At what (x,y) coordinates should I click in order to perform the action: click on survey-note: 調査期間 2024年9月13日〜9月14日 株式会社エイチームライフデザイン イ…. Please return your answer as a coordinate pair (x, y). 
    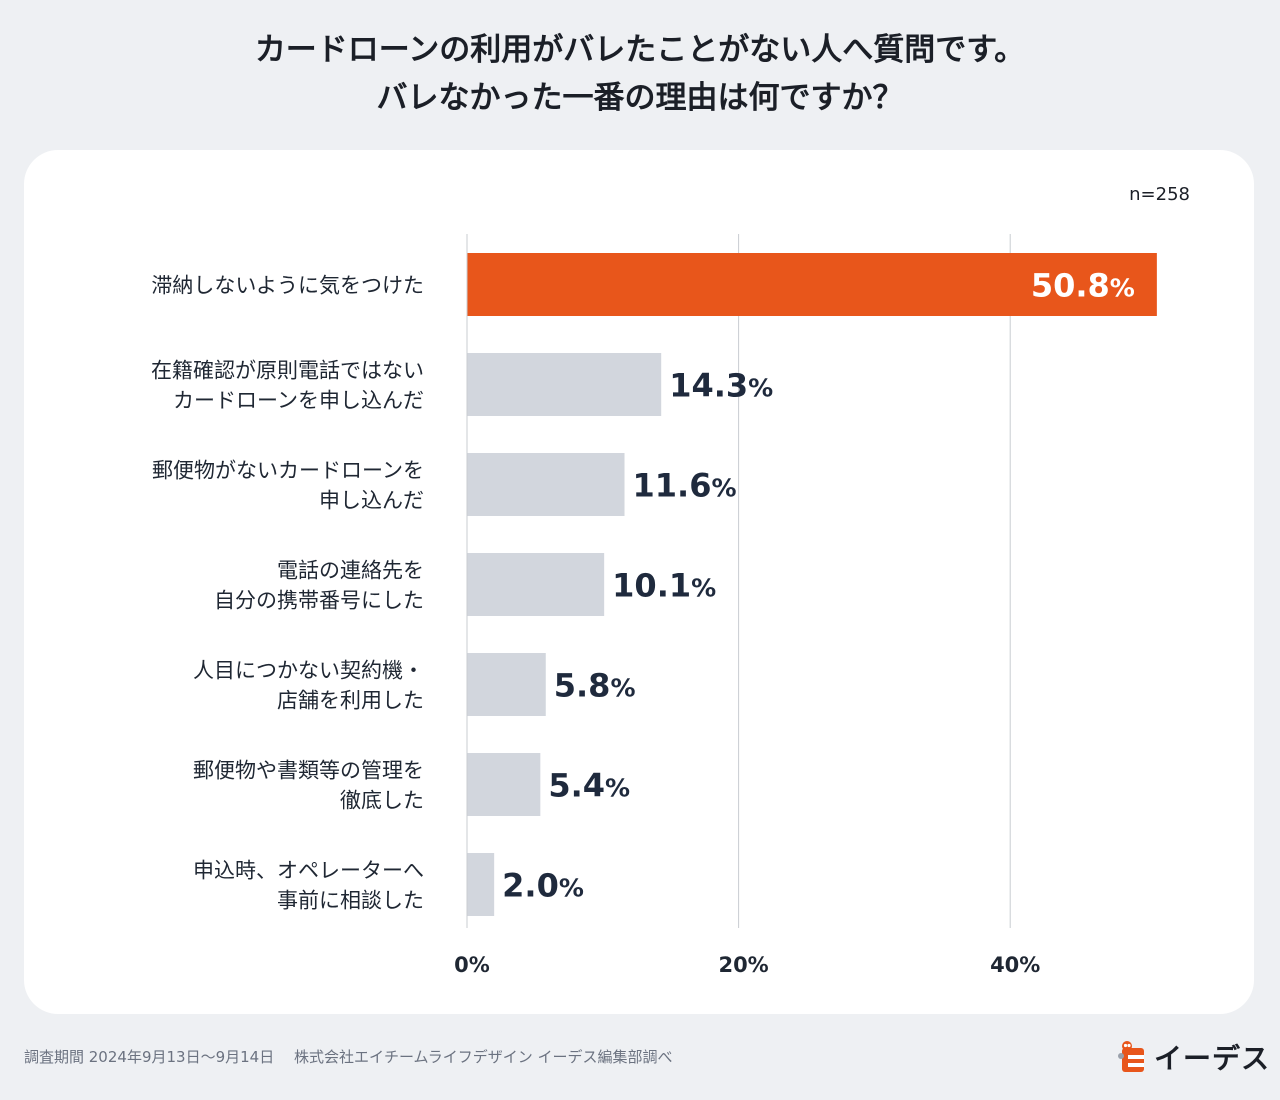
    Looking at the image, I should click on (348, 1057).